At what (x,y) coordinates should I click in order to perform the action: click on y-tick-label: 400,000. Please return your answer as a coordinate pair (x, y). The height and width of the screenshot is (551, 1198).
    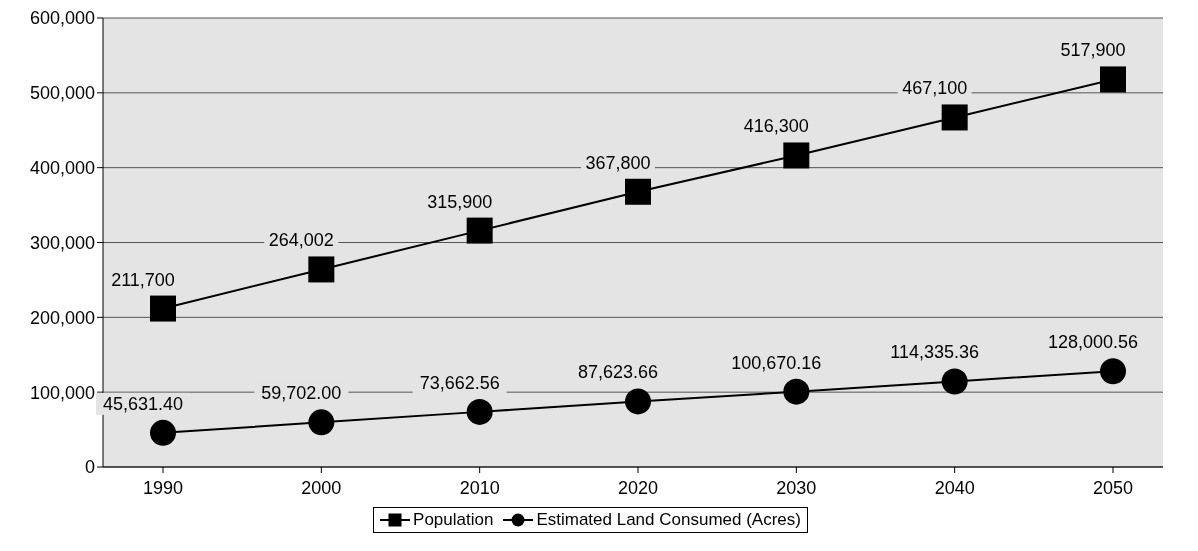
    Looking at the image, I should click on (62, 168).